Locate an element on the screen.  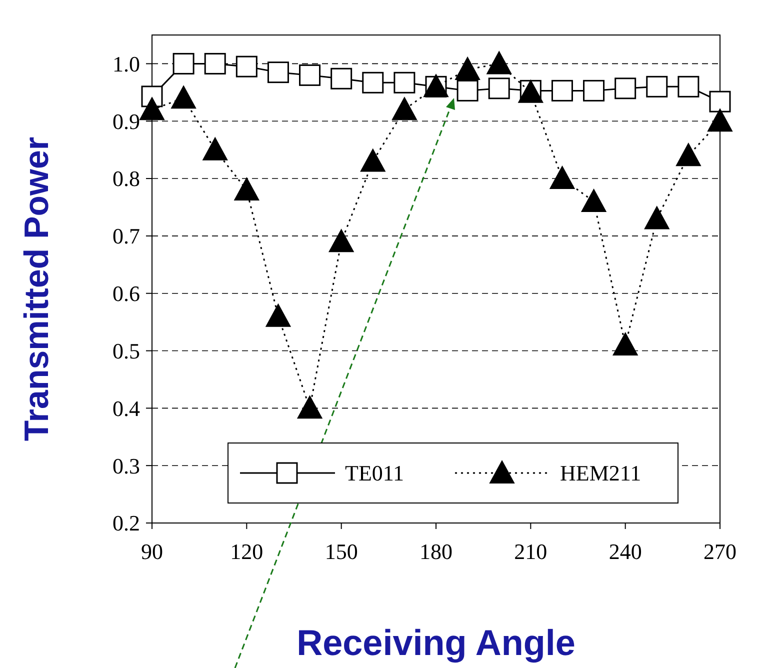
x-tick-label: 180 is located at coordinates (436, 551).